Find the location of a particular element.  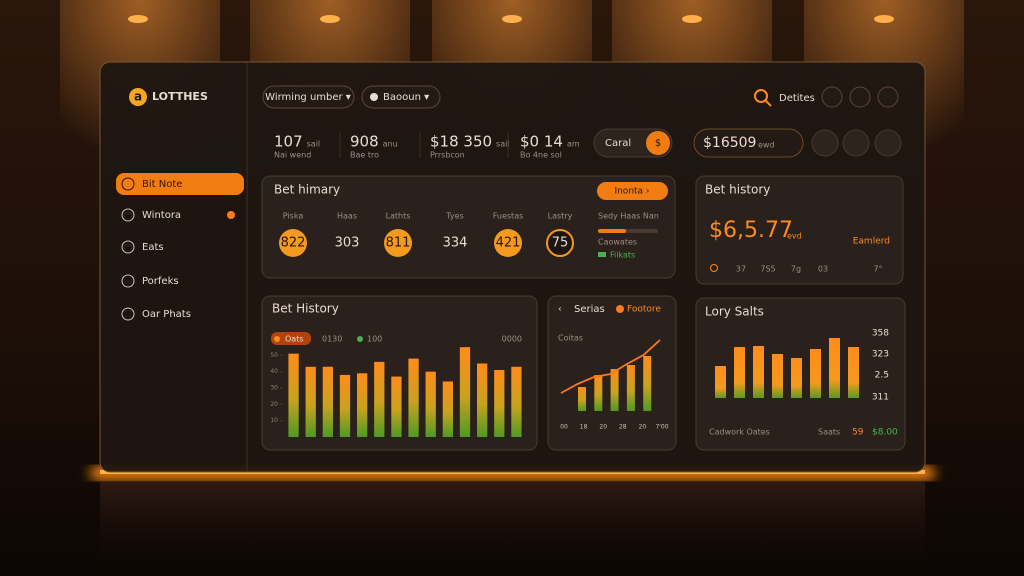

side-label: 311 is located at coordinates (880, 398).